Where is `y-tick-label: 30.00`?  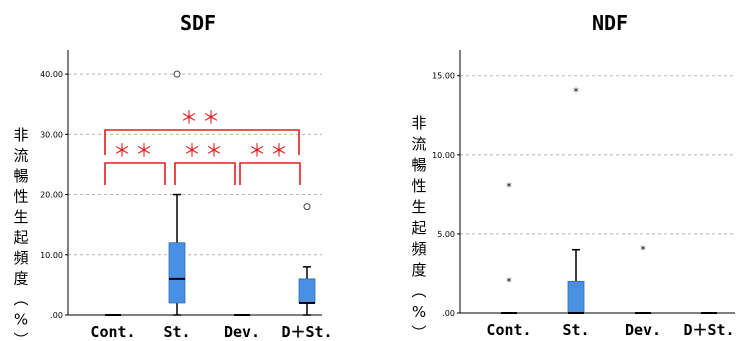
y-tick-label: 30.00 is located at coordinates (51, 134).